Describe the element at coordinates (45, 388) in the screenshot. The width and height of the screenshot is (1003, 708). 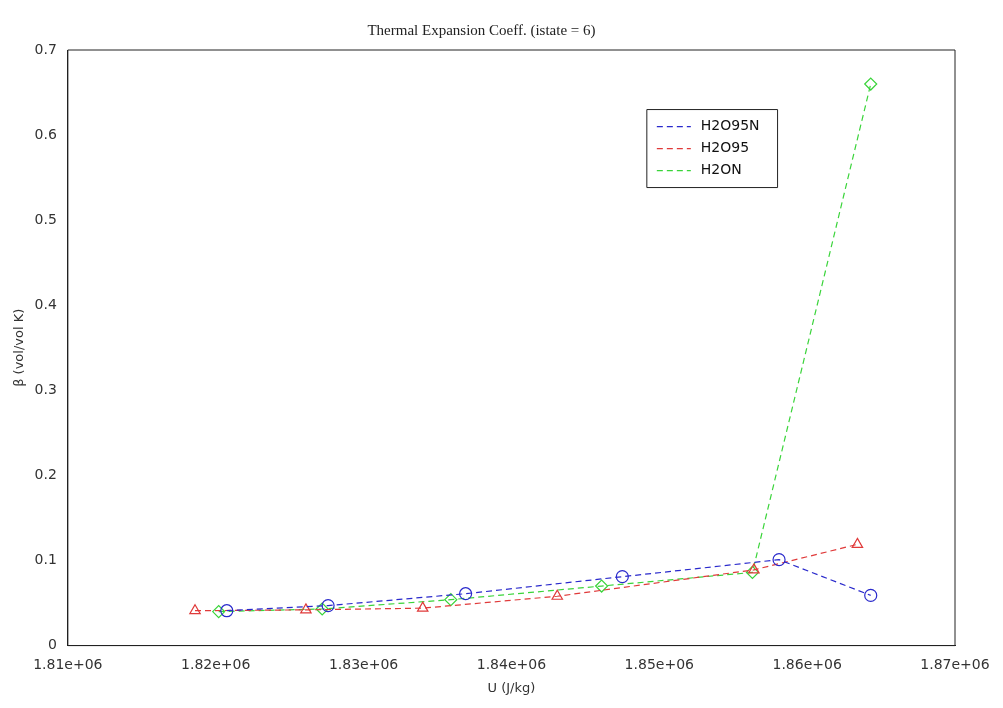
I see `y-tick-label: 0.3` at that location.